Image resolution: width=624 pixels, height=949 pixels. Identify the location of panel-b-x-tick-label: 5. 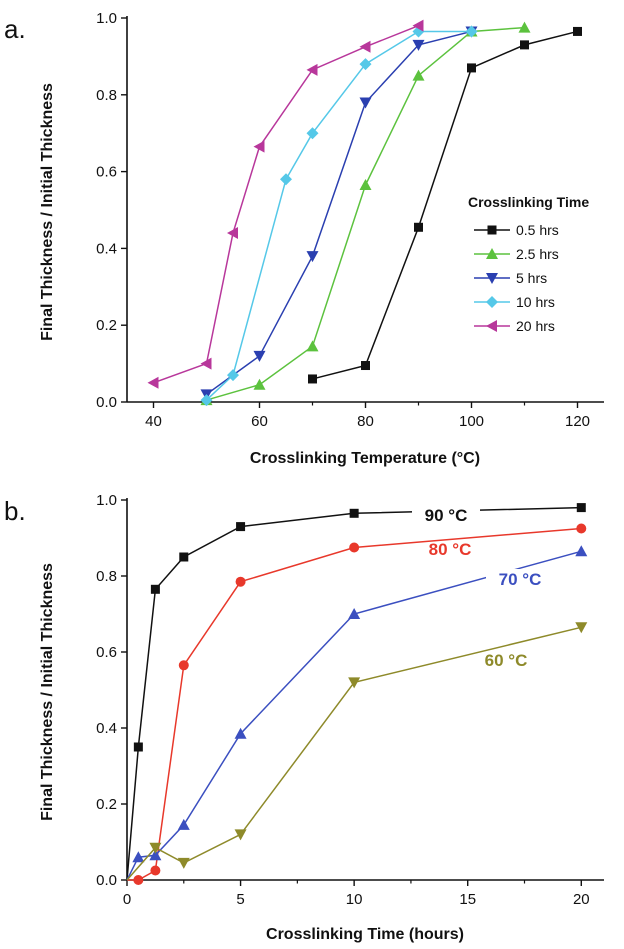
(240, 899).